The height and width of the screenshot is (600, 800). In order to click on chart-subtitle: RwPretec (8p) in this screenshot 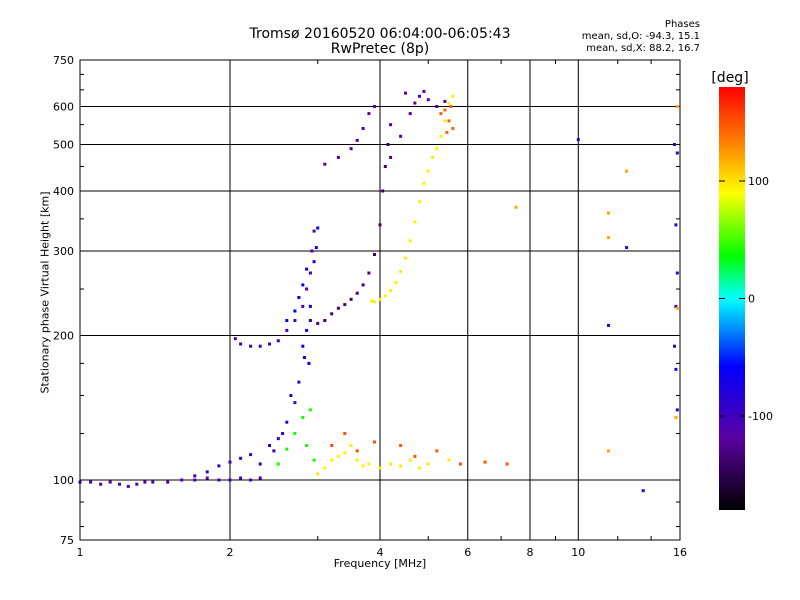, I will do `click(380, 49)`.